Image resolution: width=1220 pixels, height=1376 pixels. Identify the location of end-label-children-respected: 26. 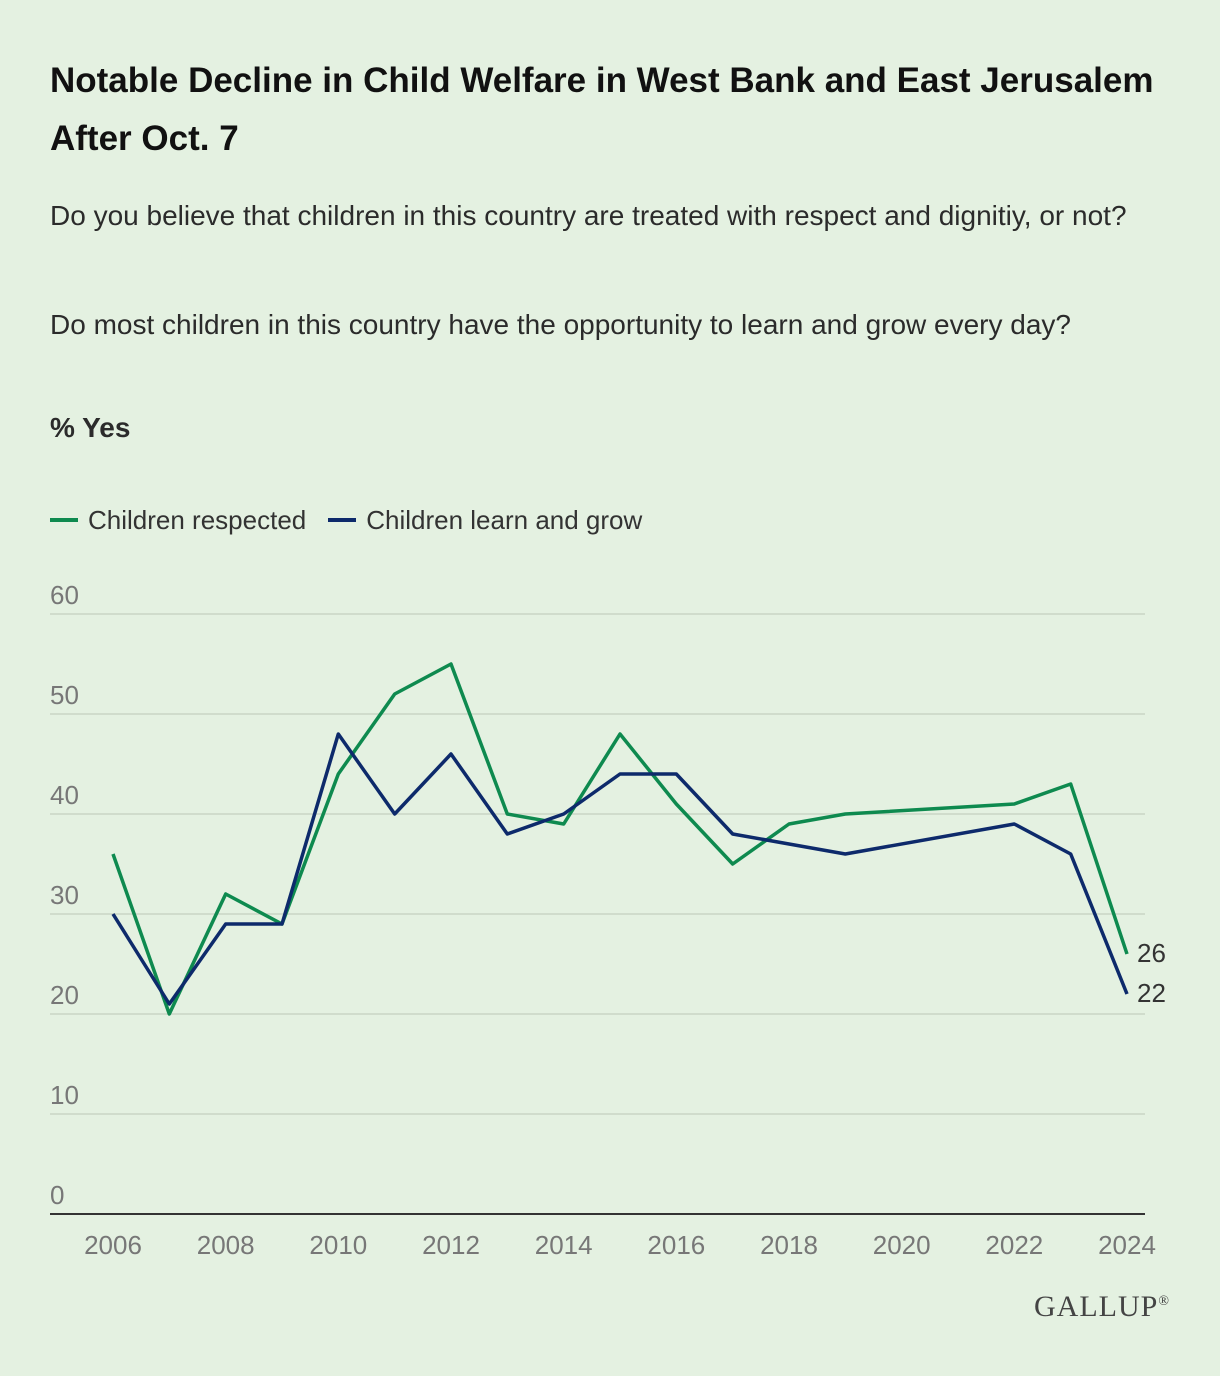
(1151, 953).